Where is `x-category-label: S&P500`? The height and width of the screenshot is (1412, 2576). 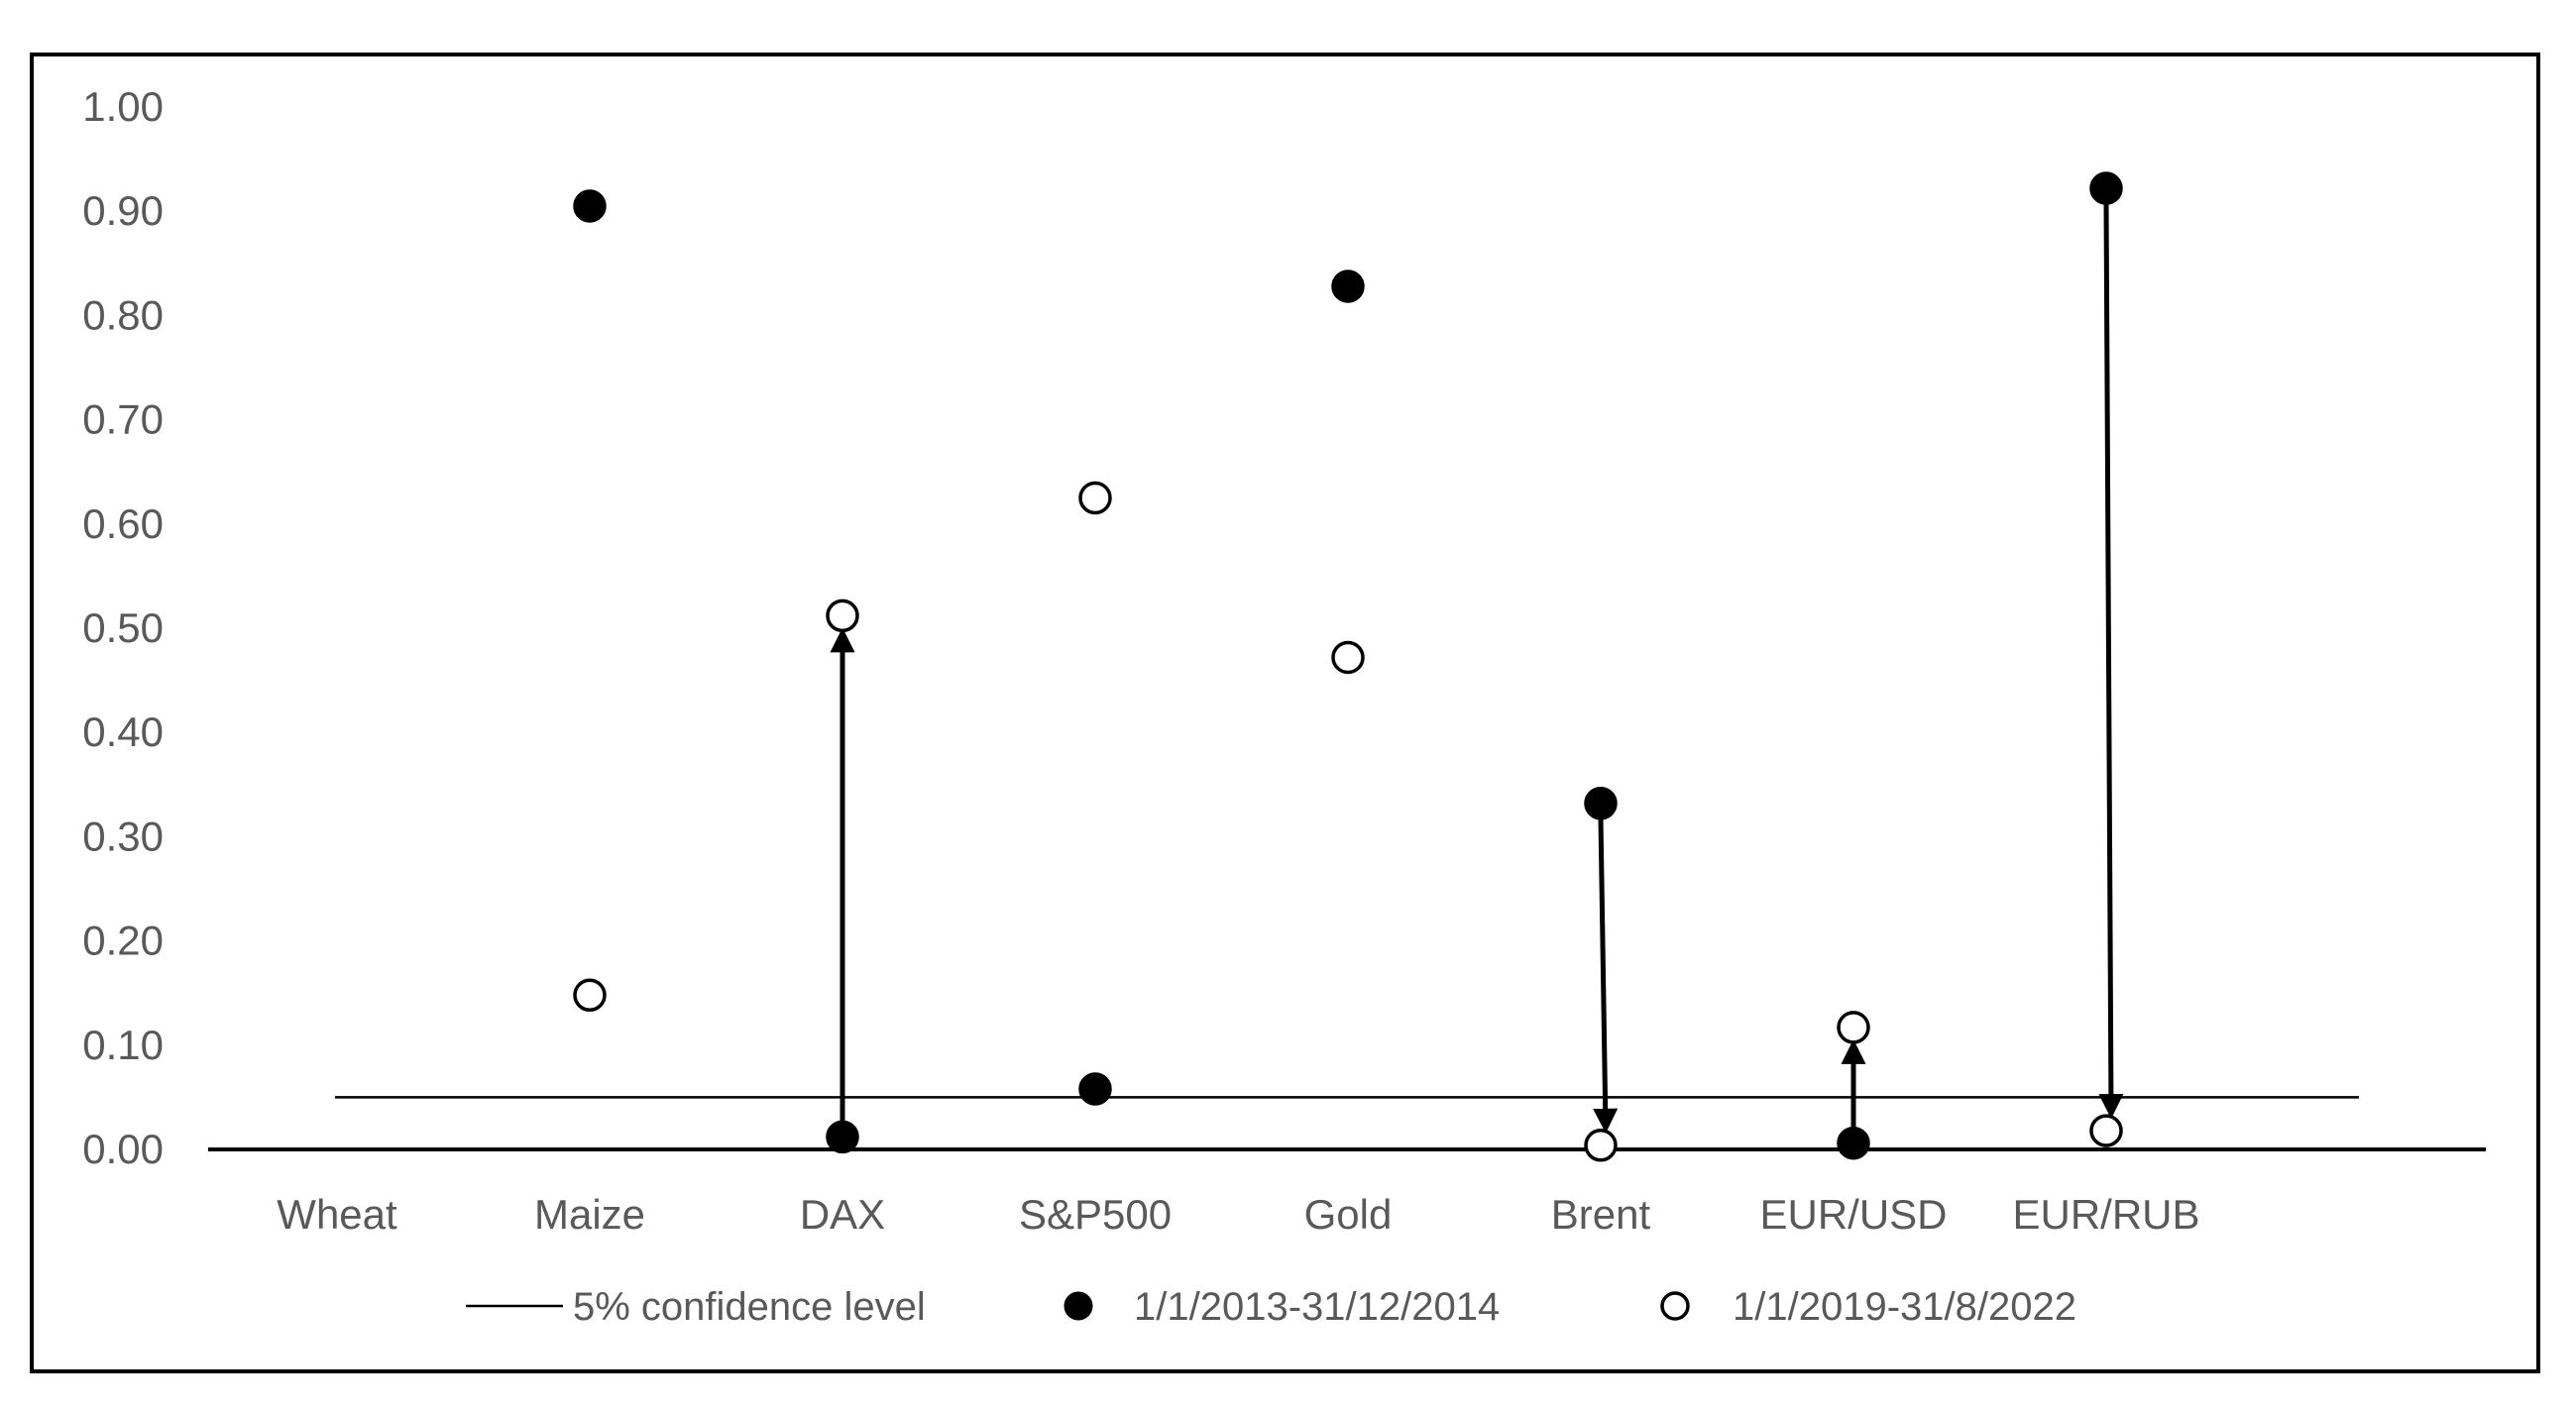 x-category-label: S&P500 is located at coordinates (1095, 1214).